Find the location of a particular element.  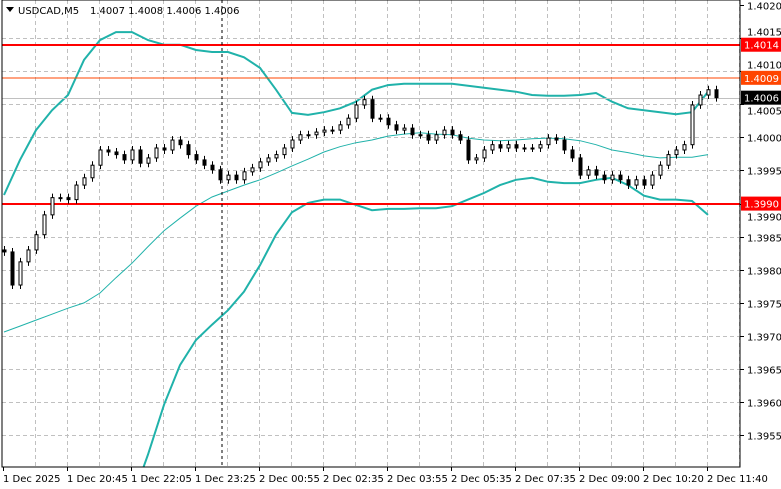

level-price-tag: 1.4014 is located at coordinates (761, 46).